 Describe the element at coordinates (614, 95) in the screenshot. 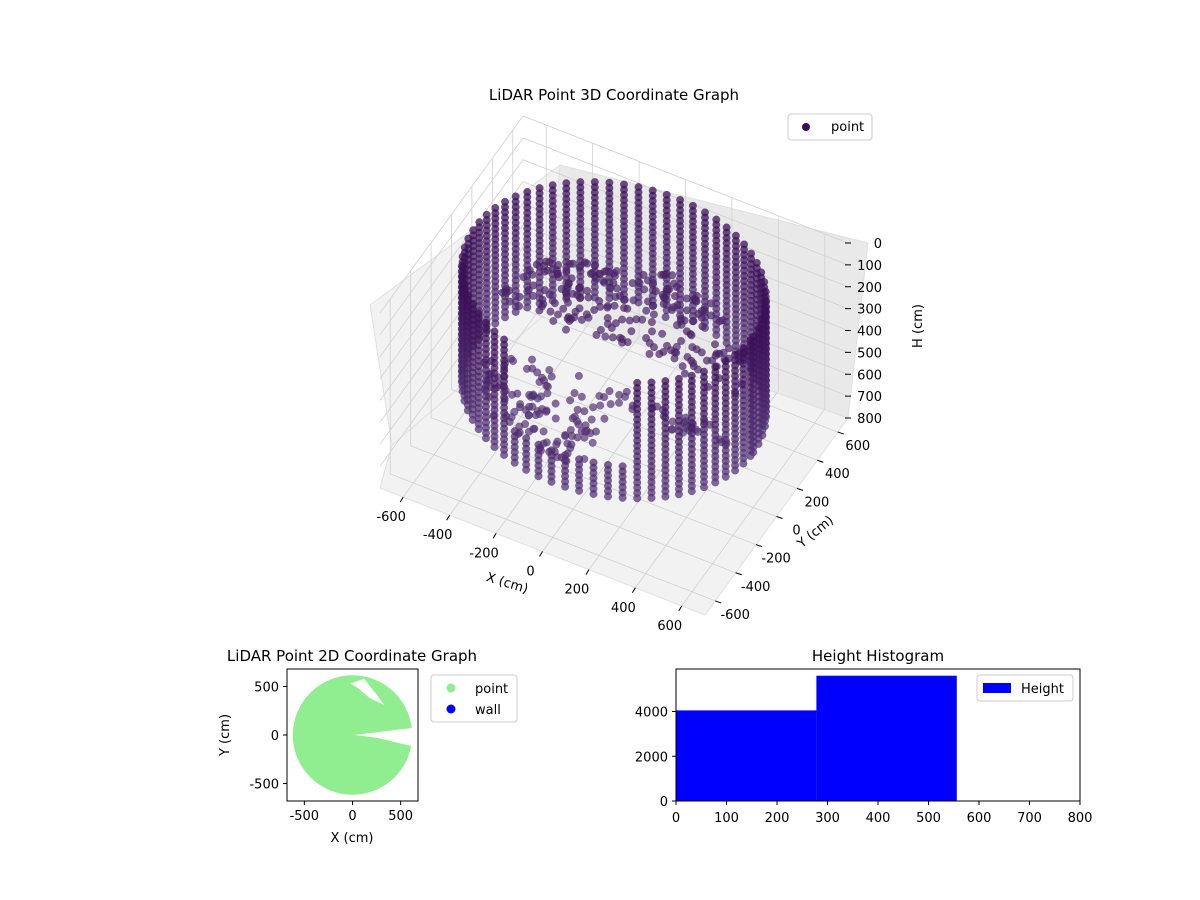

I see `chart-3d-title: LiDAR Point 3D Coordinate Graph` at that location.